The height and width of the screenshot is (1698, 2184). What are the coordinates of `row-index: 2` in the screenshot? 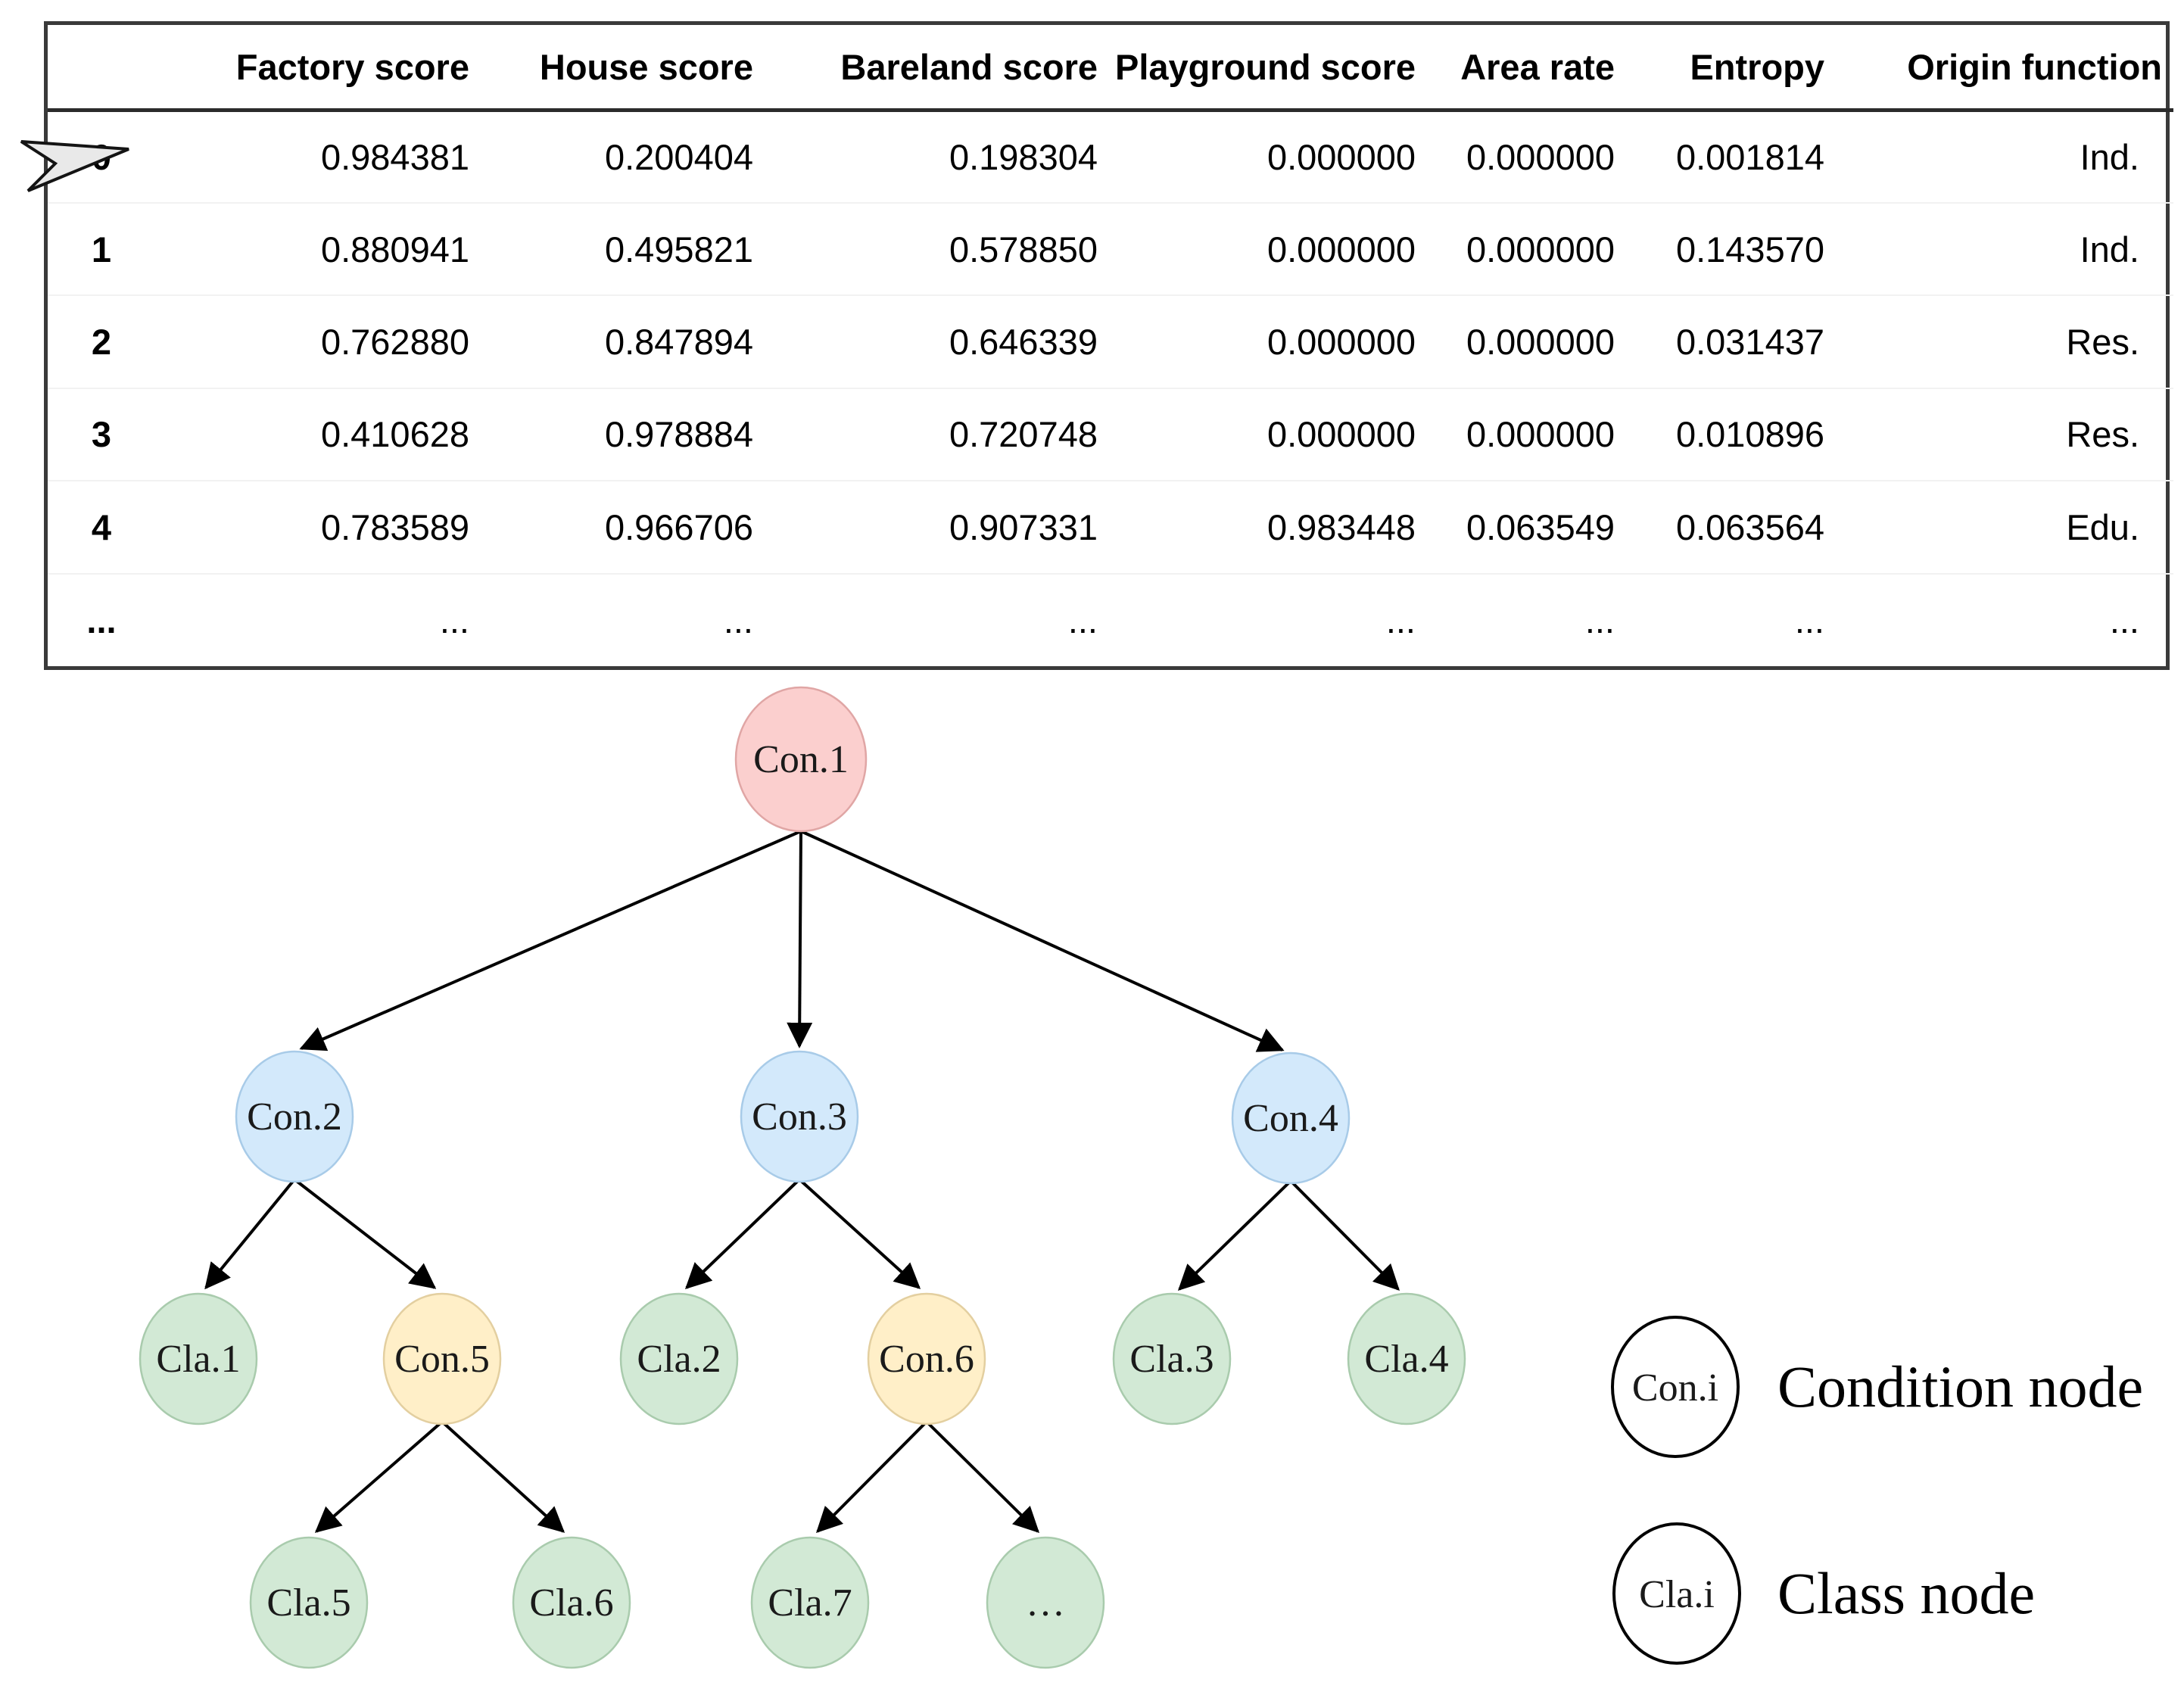 It's located at (101, 341).